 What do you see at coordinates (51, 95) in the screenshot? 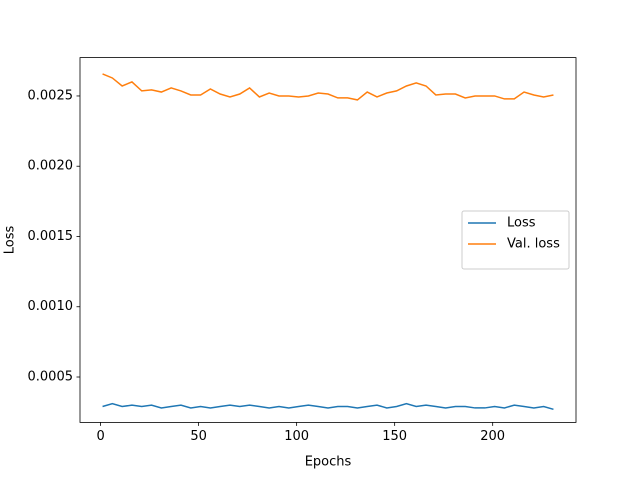
I see `y-tick-label: 0.0025` at bounding box center [51, 95].